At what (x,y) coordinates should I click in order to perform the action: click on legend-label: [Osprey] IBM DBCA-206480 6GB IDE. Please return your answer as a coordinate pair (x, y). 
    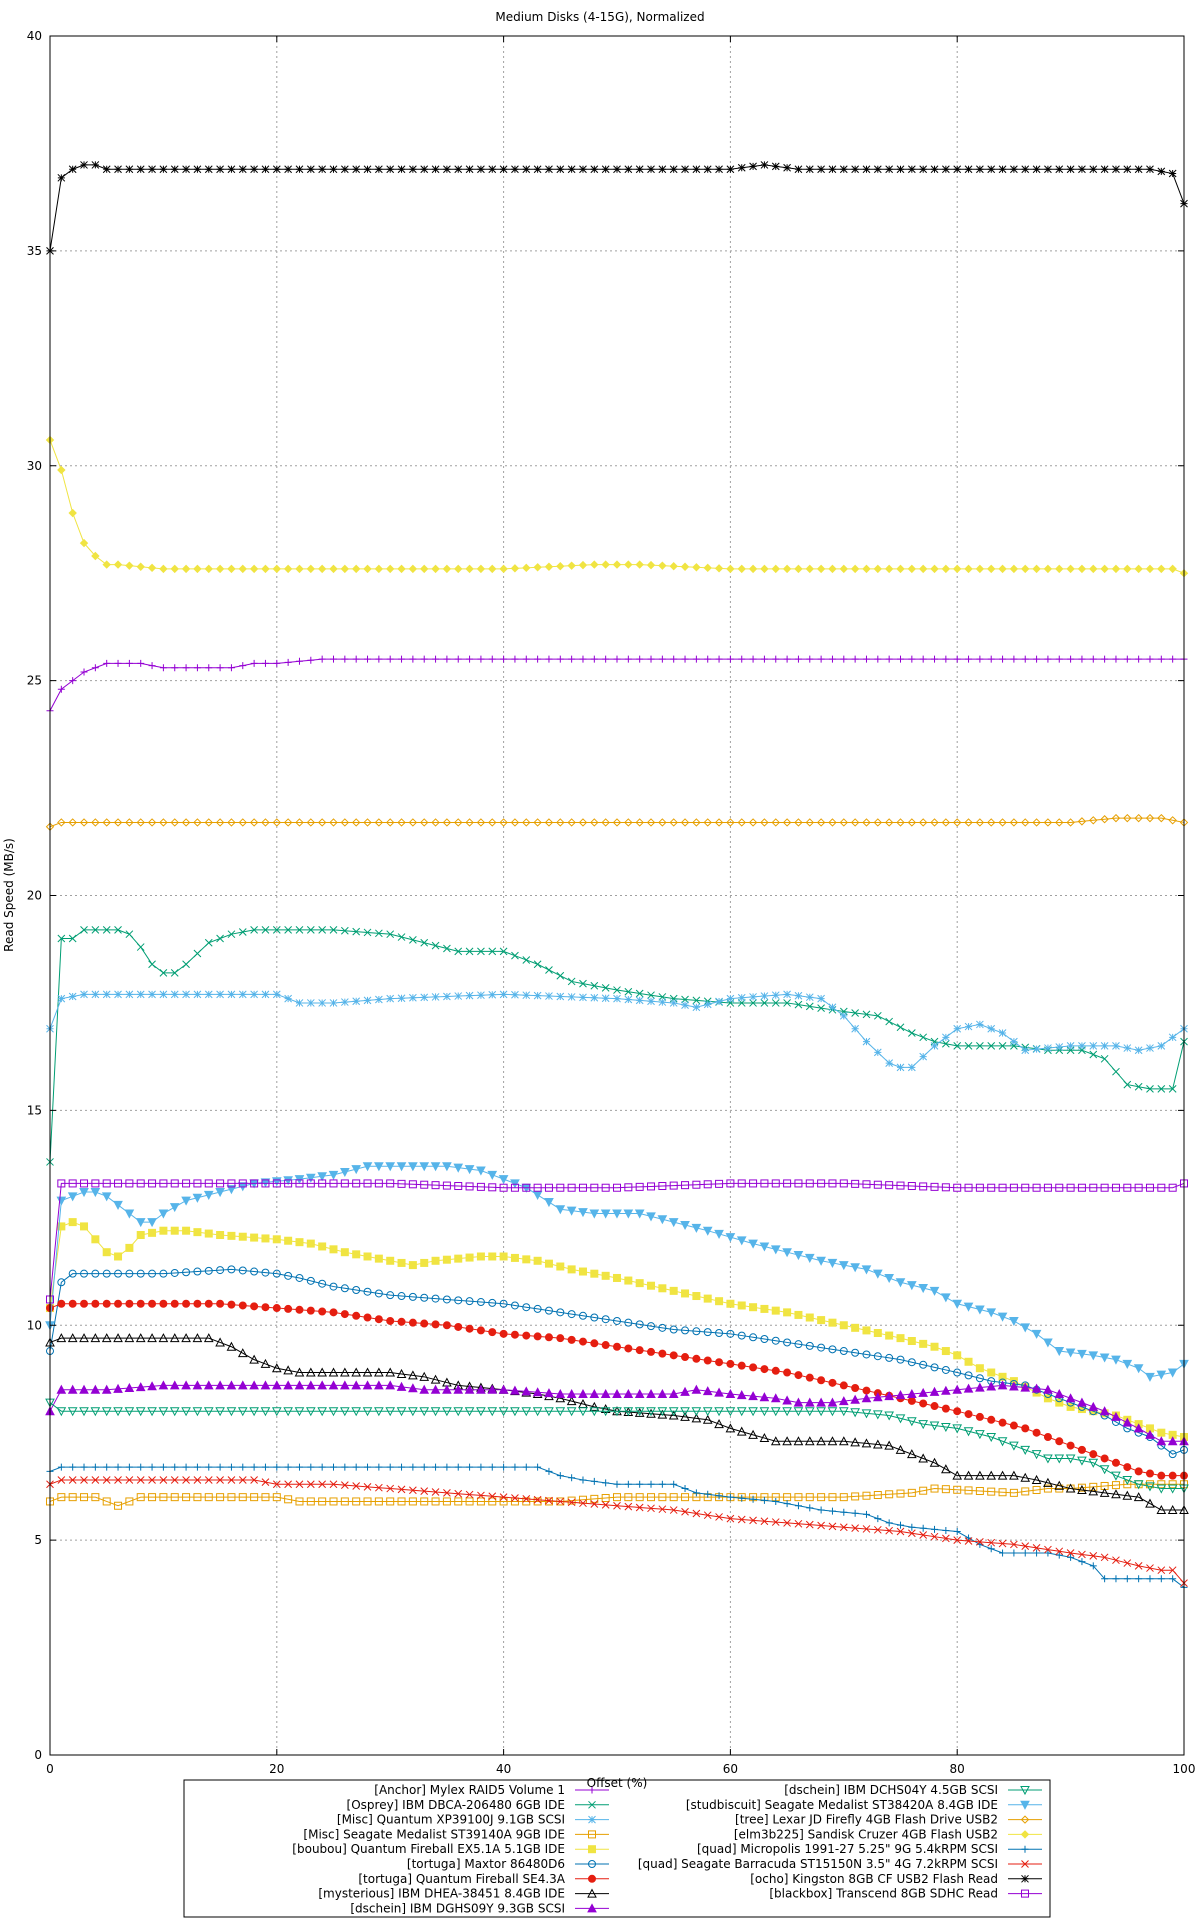
    Looking at the image, I should click on (456, 1805).